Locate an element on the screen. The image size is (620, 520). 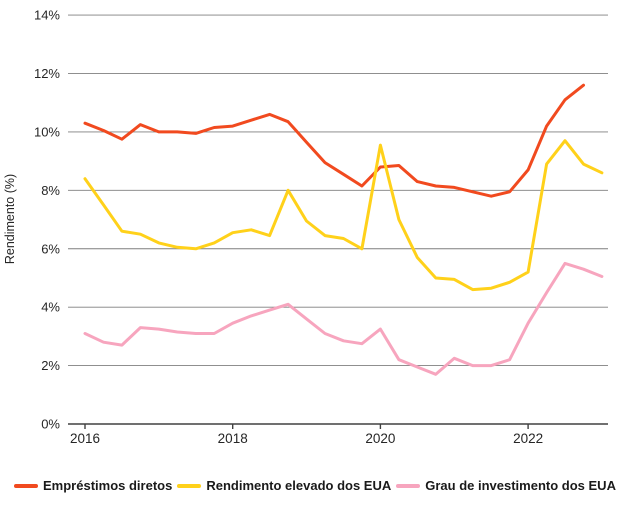
legend-item-grau-investimento: Grau de investimento dos EUA is located at coordinates (506, 485).